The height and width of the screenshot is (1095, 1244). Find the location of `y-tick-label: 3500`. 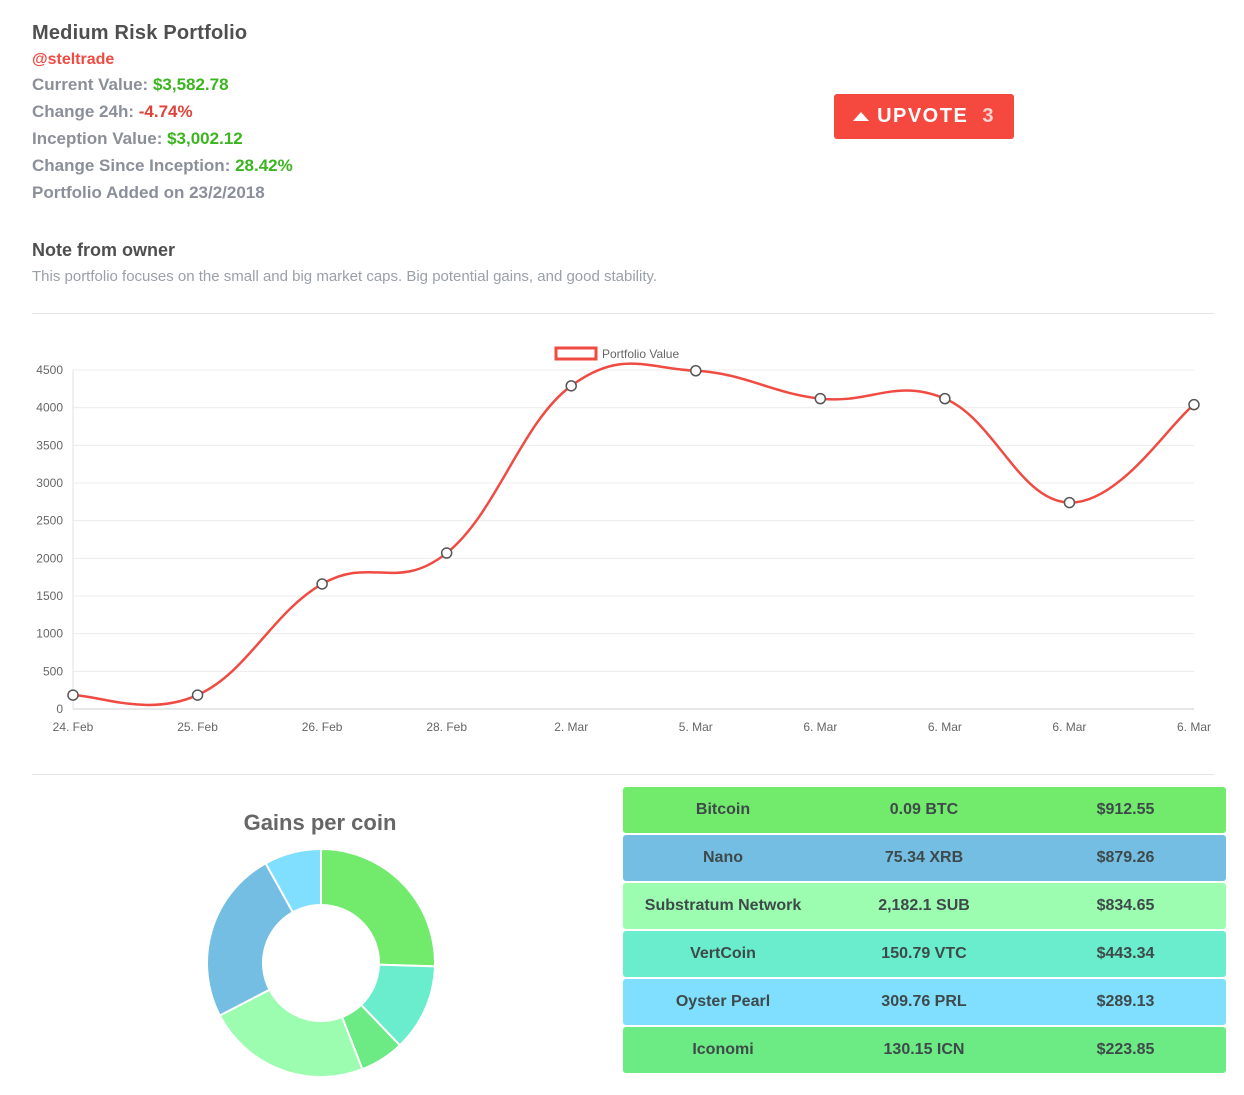

y-tick-label: 3500 is located at coordinates (49, 445).